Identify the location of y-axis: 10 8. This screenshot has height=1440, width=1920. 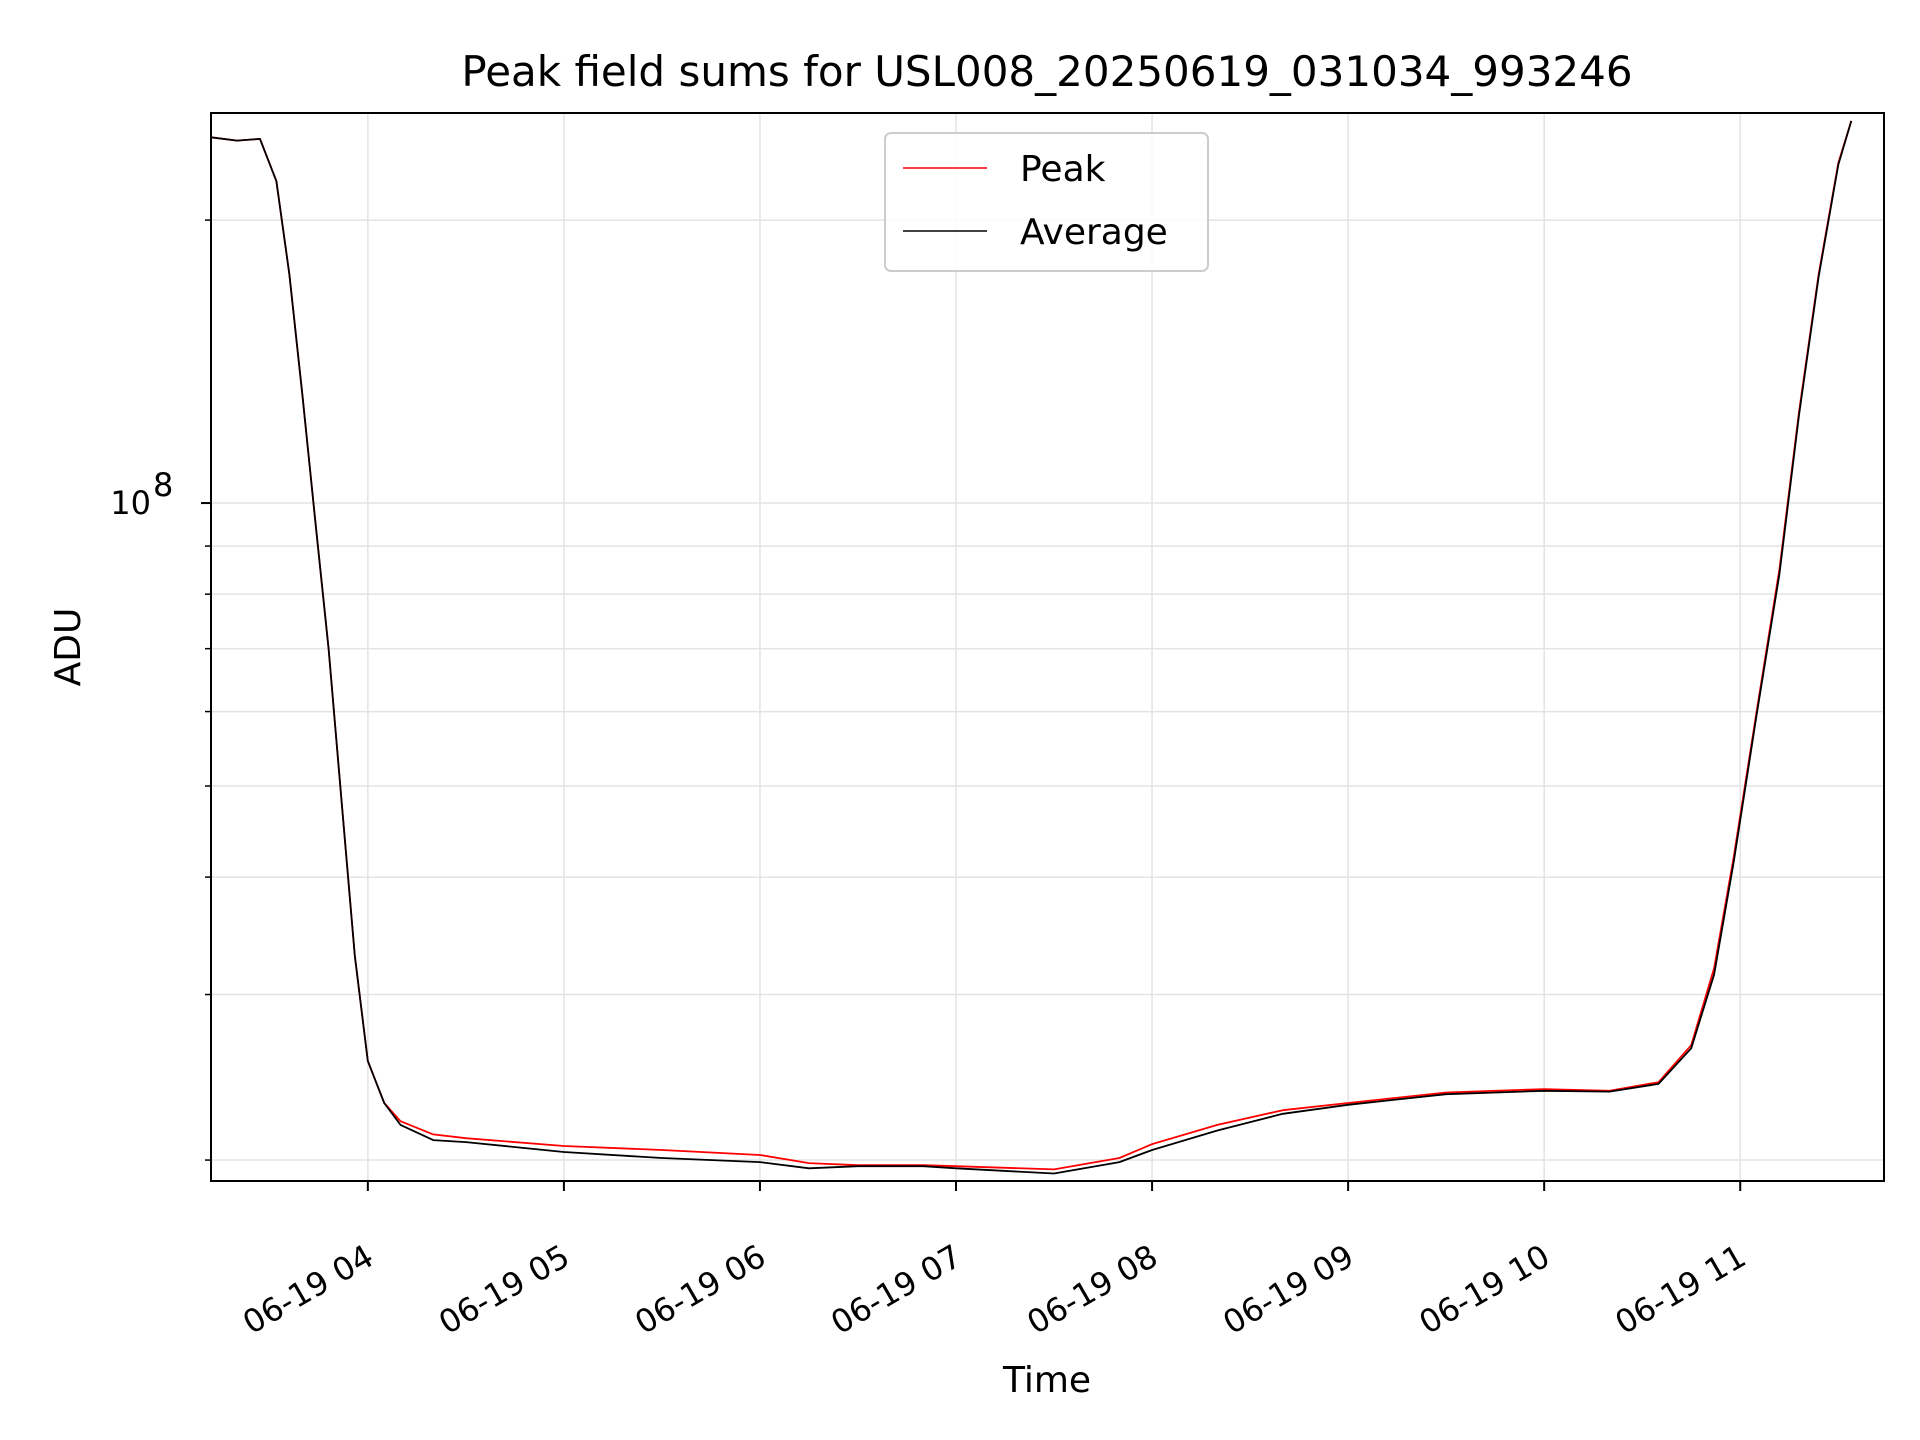
(160, 690).